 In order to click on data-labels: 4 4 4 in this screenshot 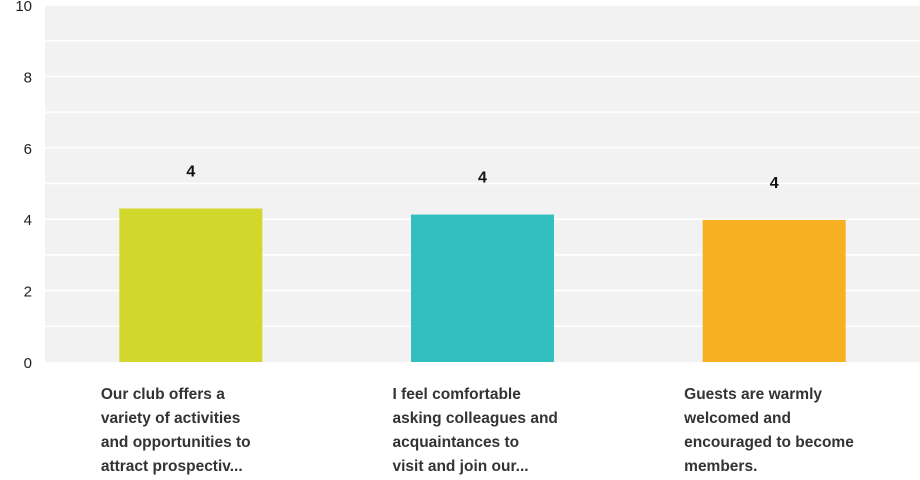, I will do `click(482, 177)`.